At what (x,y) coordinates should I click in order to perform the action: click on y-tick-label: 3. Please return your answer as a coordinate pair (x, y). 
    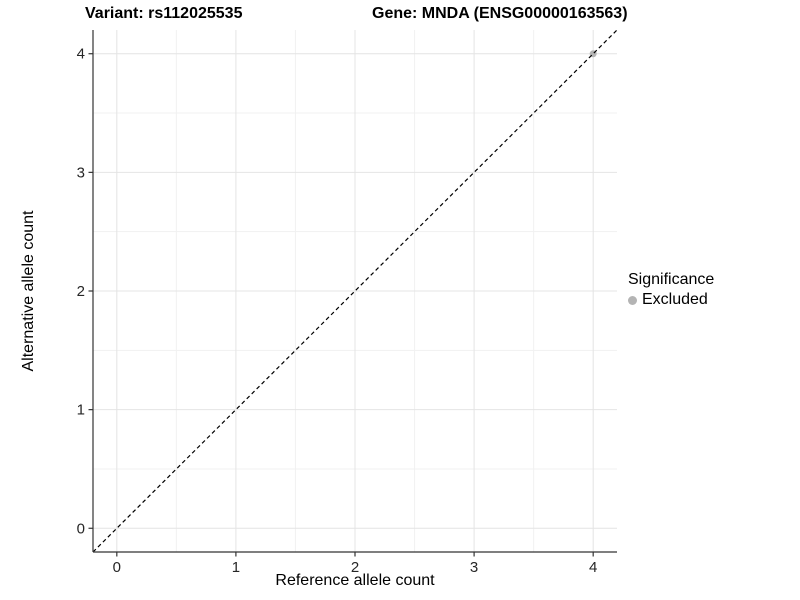
    Looking at the image, I should click on (81, 172).